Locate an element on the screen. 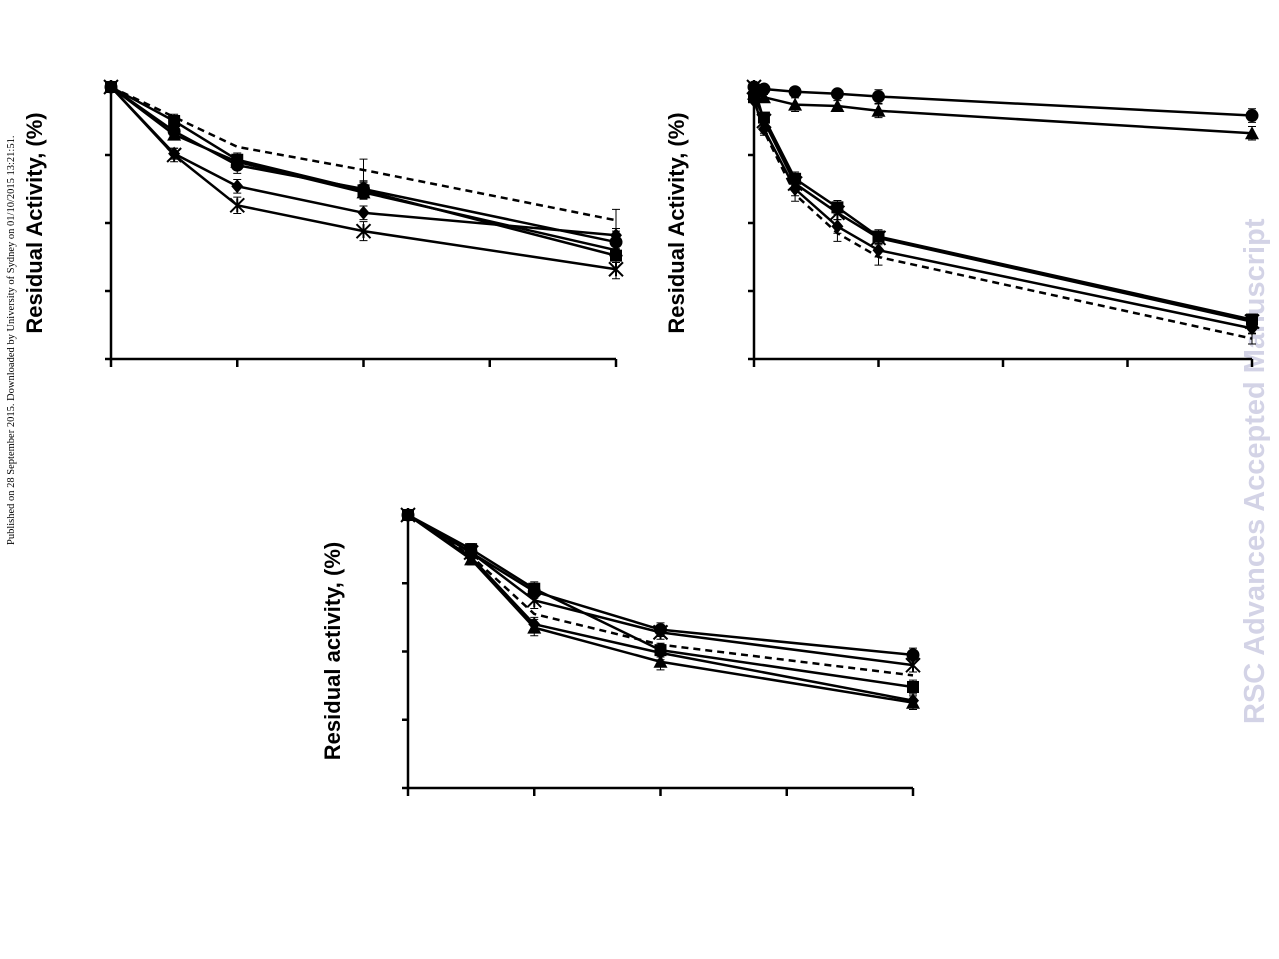  series-square is located at coordinates (1003, 208).